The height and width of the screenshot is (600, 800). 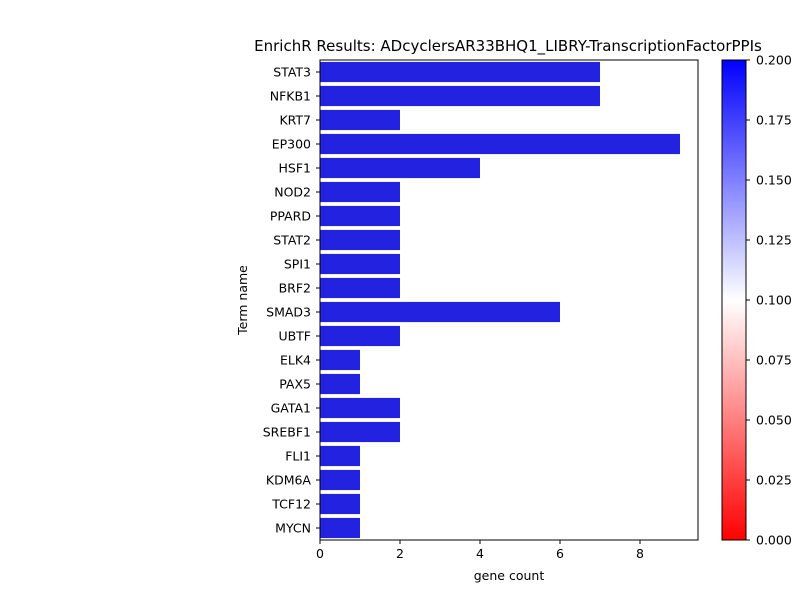 What do you see at coordinates (290, 96) in the screenshot?
I see `y-tick-label: NFKB1` at bounding box center [290, 96].